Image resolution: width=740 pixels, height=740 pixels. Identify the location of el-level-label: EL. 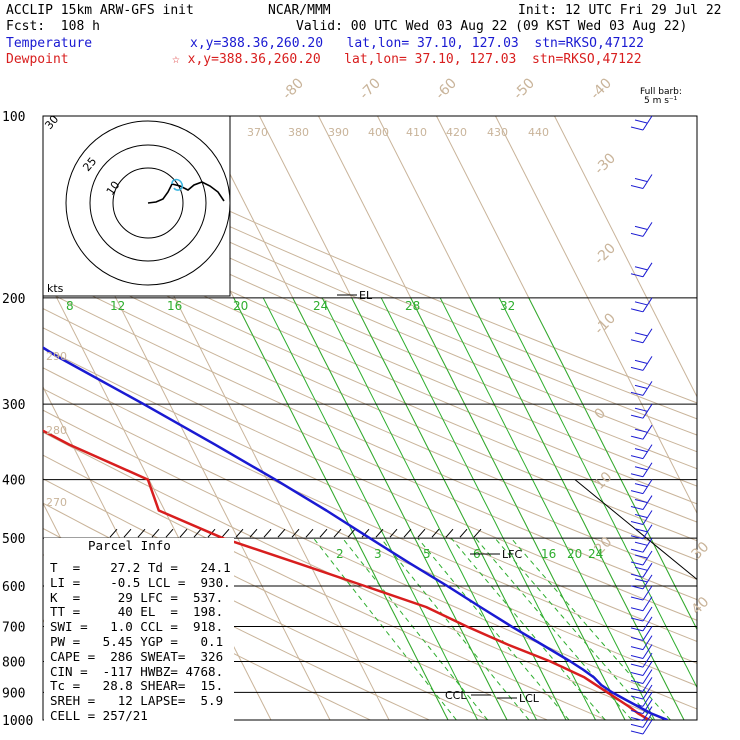
(366, 295).